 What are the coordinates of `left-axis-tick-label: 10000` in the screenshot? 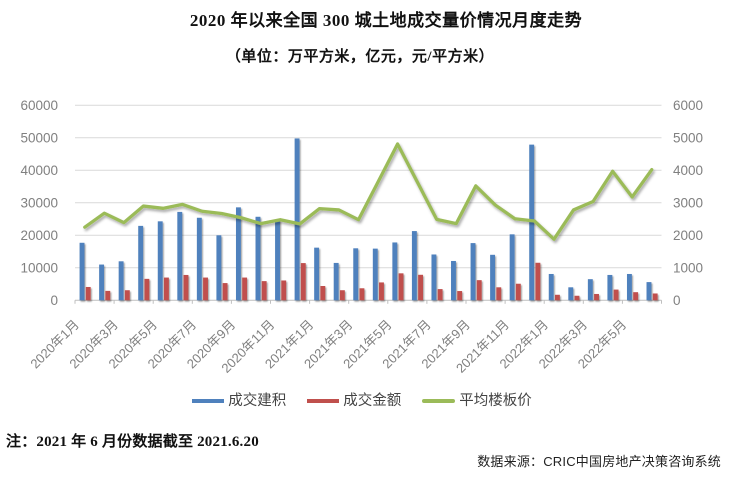 It's located at (39, 267).